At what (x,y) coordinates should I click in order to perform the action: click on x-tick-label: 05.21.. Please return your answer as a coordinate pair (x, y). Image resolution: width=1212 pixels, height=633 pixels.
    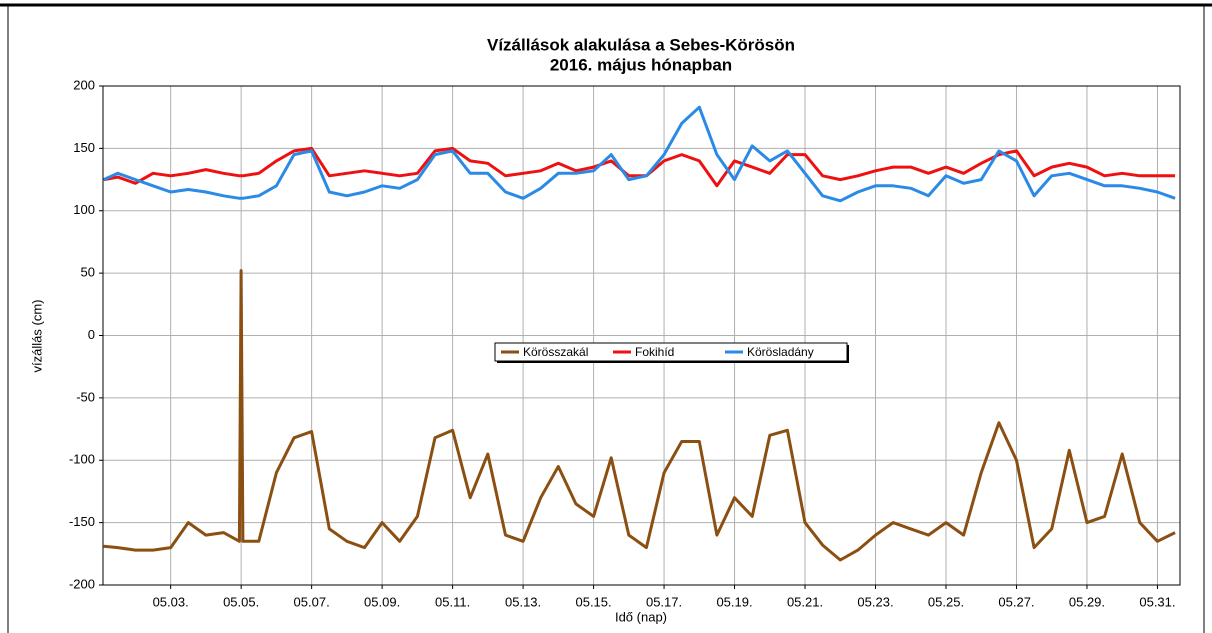
    Looking at the image, I should click on (805, 601).